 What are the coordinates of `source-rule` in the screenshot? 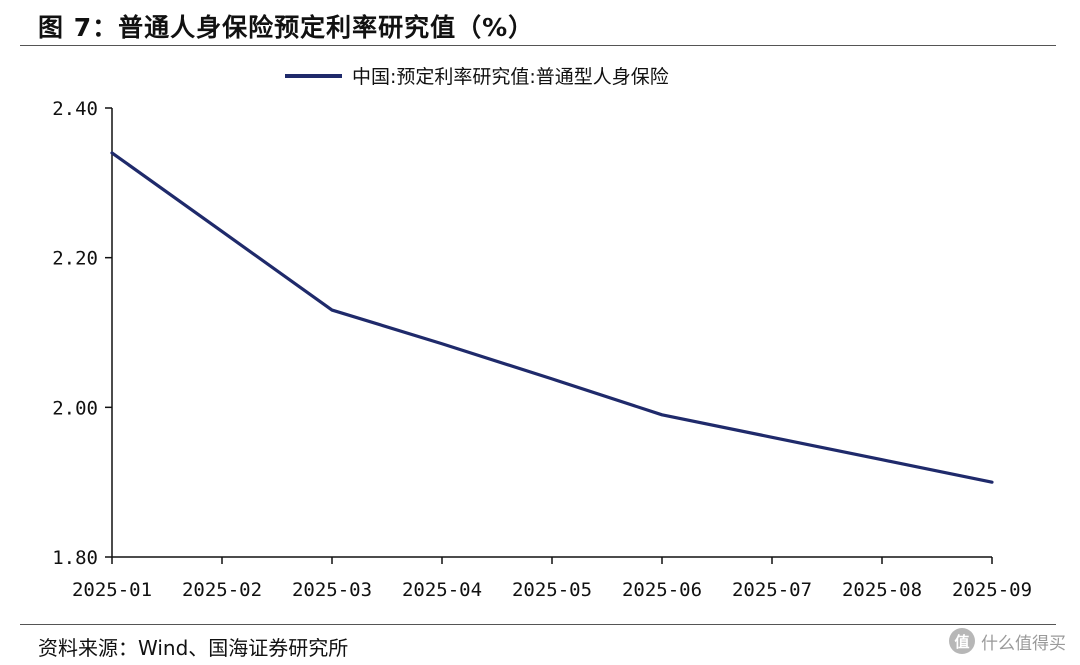 It's located at (538, 624).